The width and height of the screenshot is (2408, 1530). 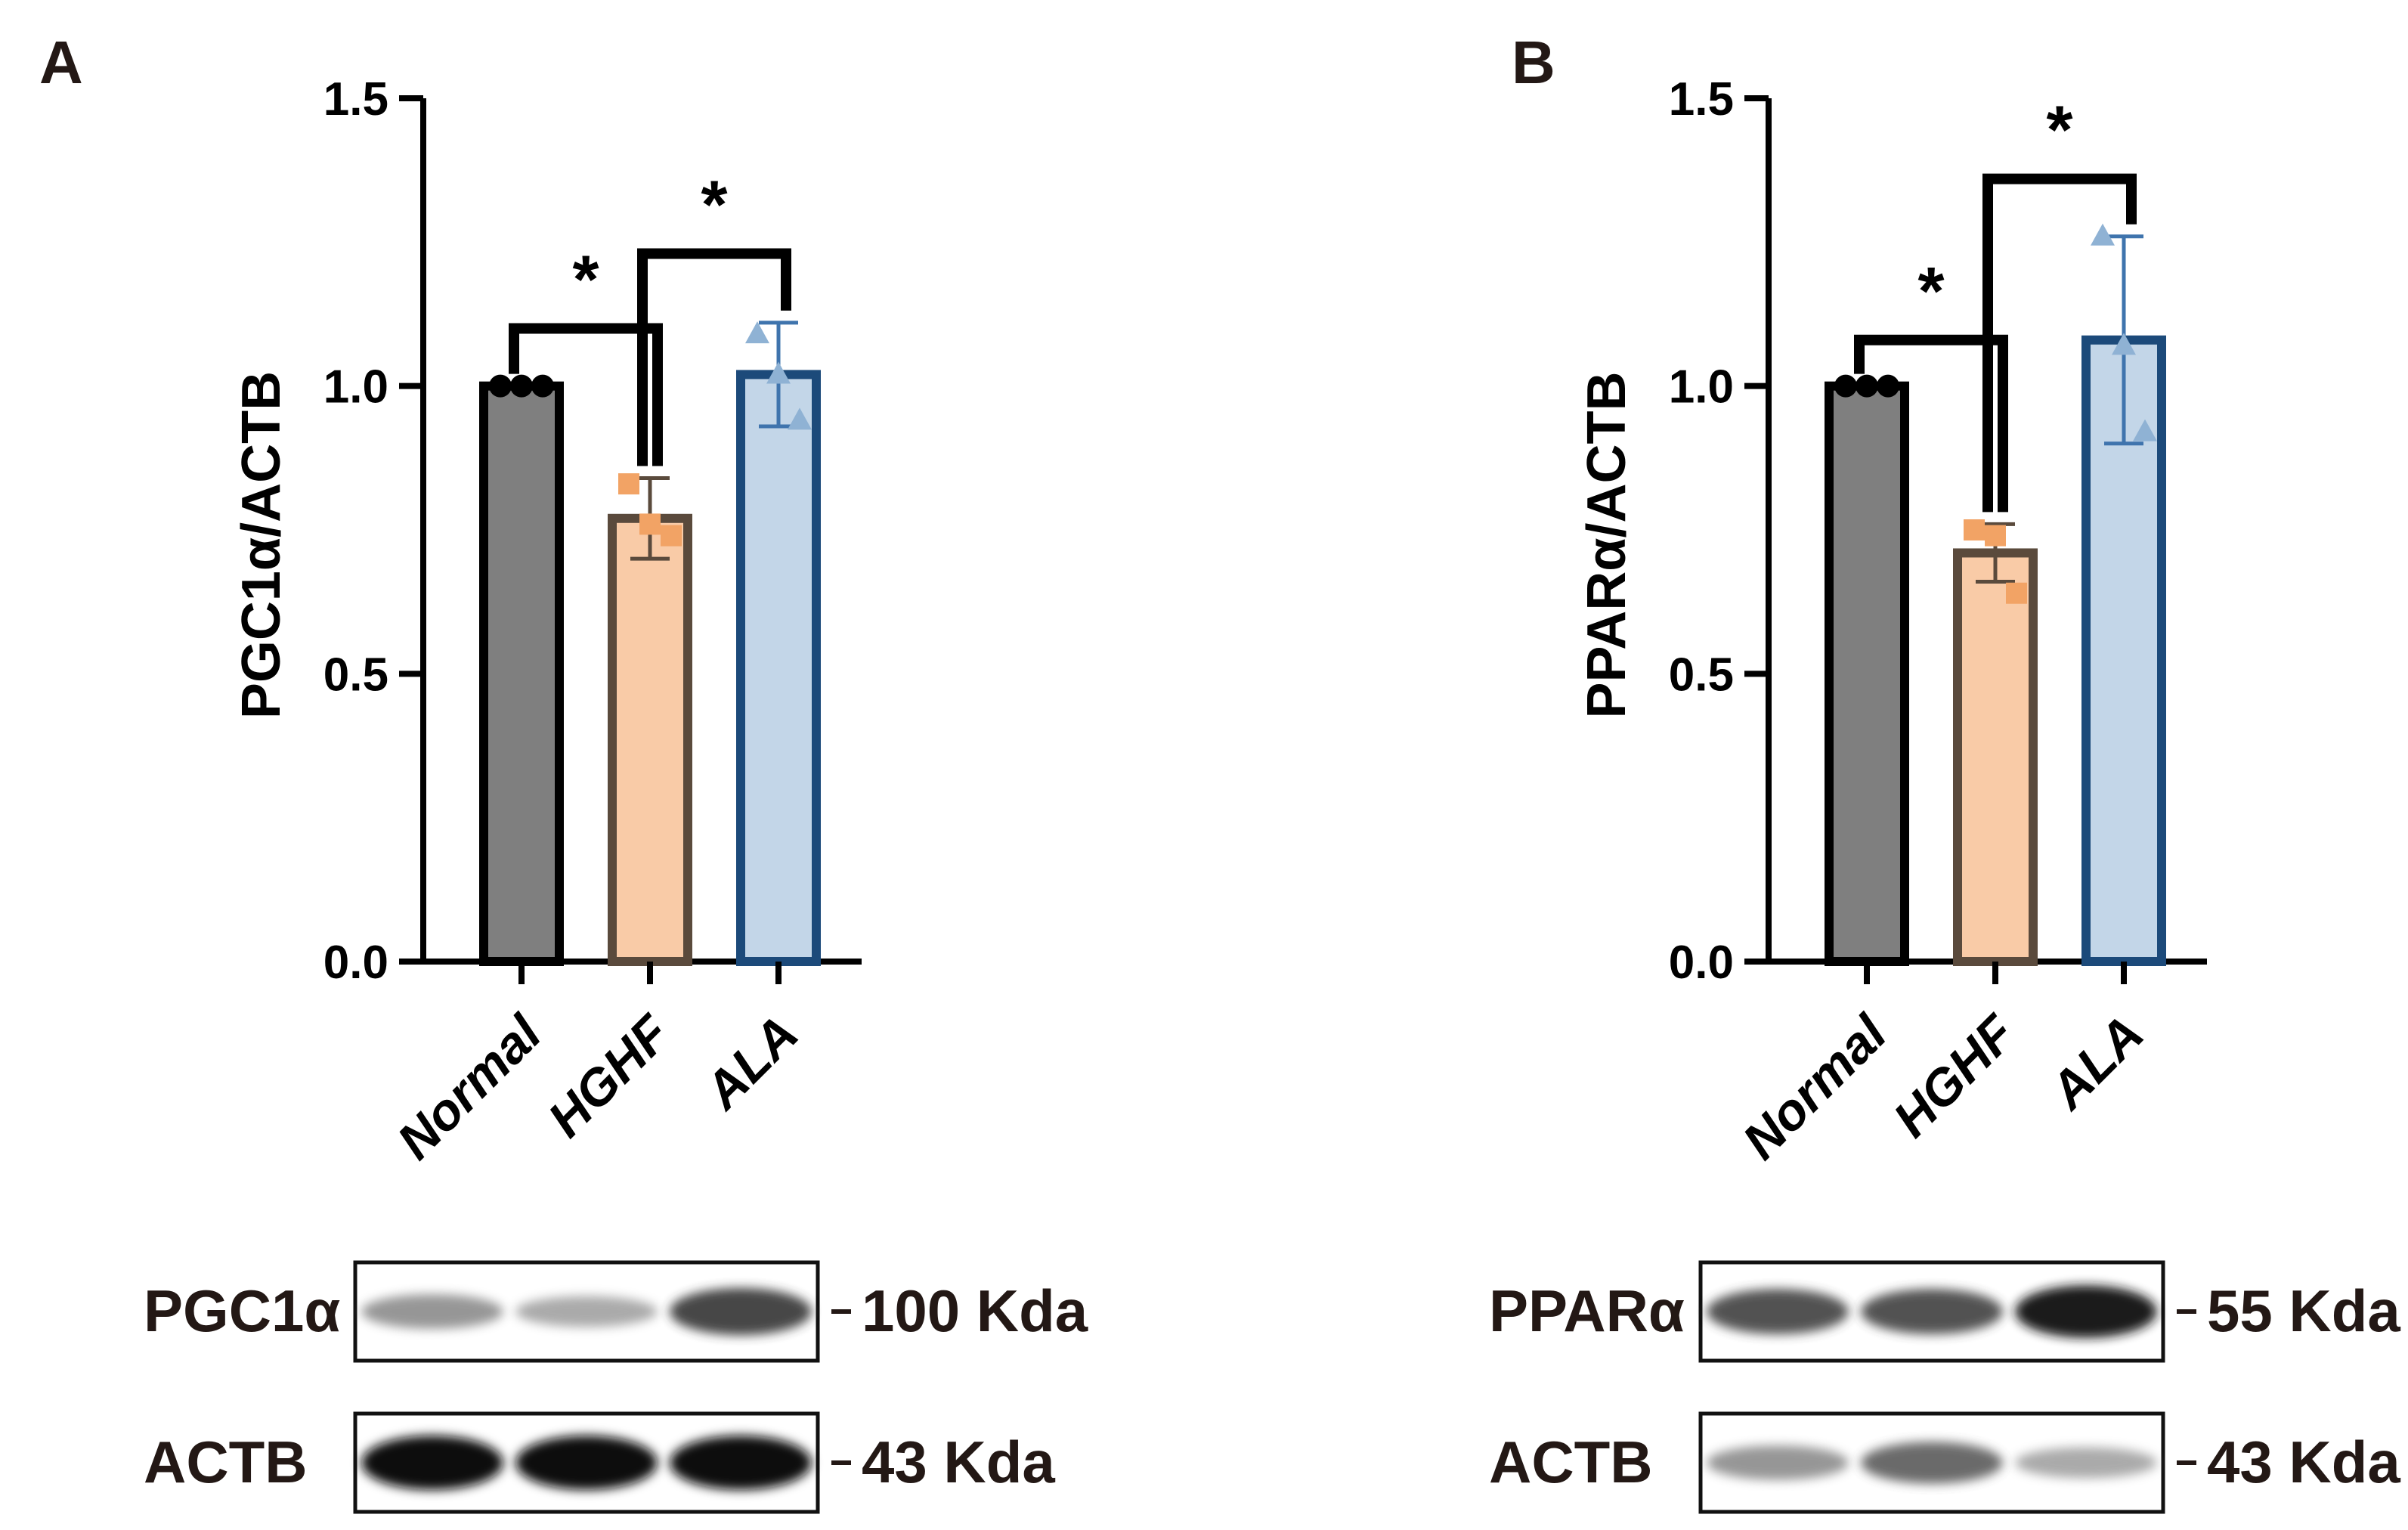 I want to click on blot-row-label: PPARα, so click(x=1587, y=1311).